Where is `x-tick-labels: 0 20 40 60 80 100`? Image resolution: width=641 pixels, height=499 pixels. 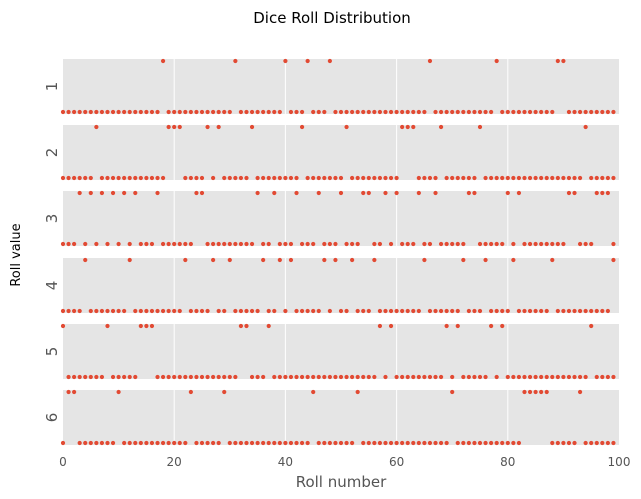 x-tick-labels: 0 20 40 60 80 100 is located at coordinates (344, 462).